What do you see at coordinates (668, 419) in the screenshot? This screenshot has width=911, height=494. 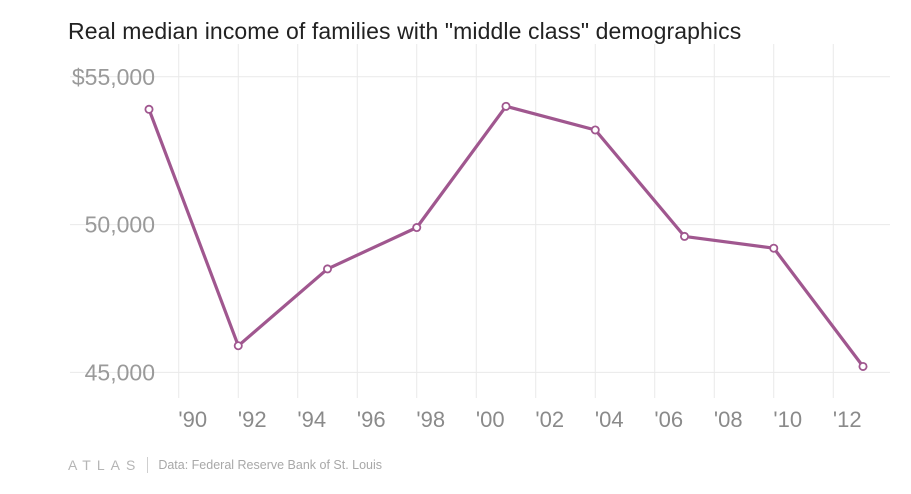 I see `x-tick-label: '06` at bounding box center [668, 419].